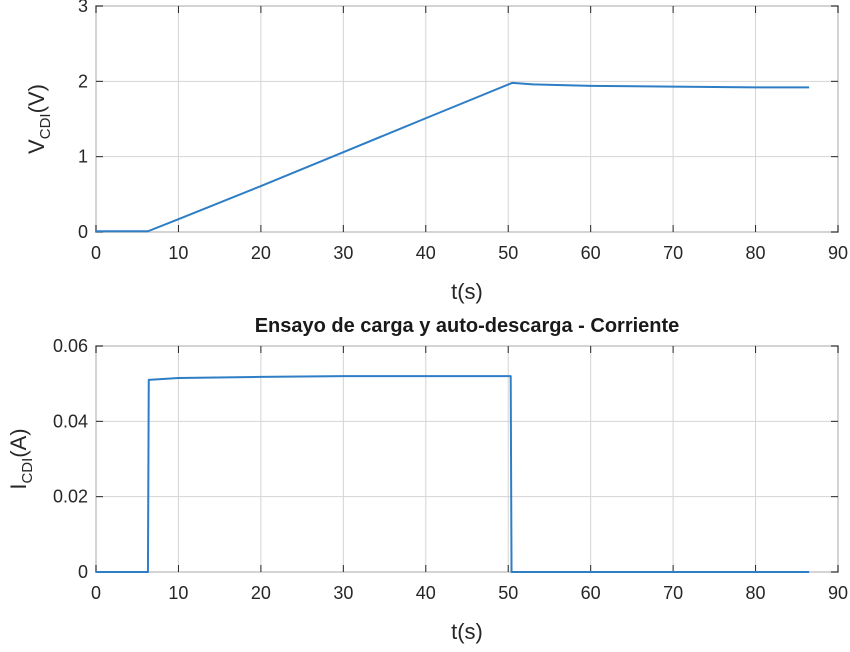  I want to click on current-x-tick-label: 0, so click(96, 593).